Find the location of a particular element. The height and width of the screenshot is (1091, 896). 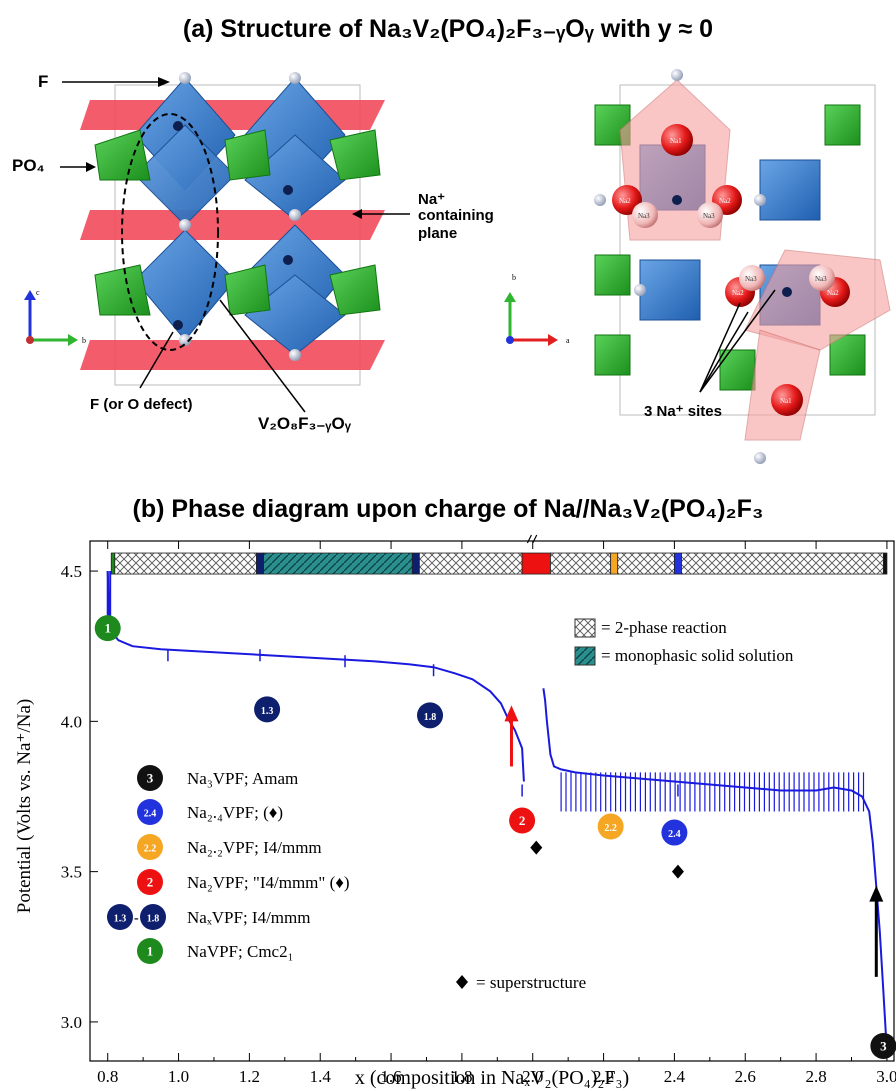

x-tick-label: 0.8 is located at coordinates (107, 1076).